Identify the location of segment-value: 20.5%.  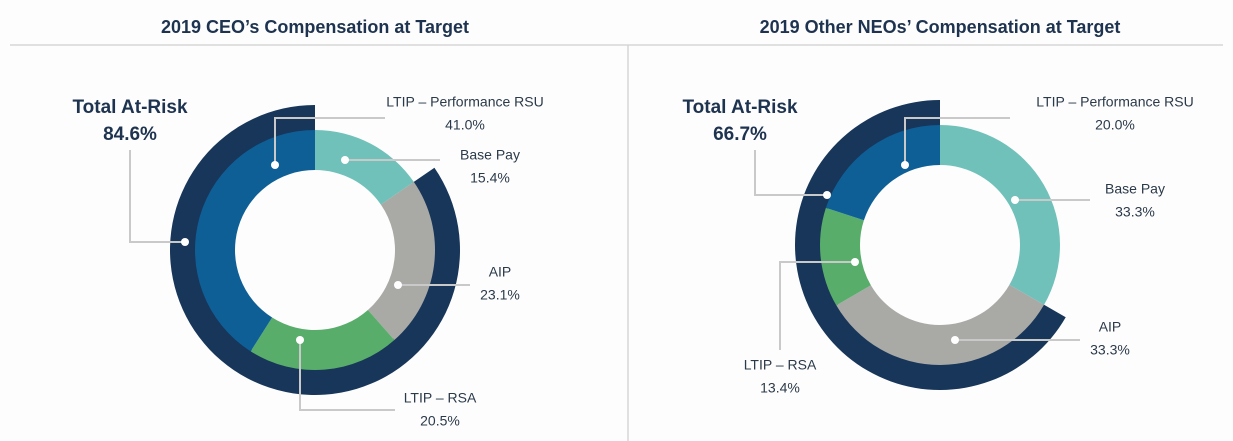
(440, 421).